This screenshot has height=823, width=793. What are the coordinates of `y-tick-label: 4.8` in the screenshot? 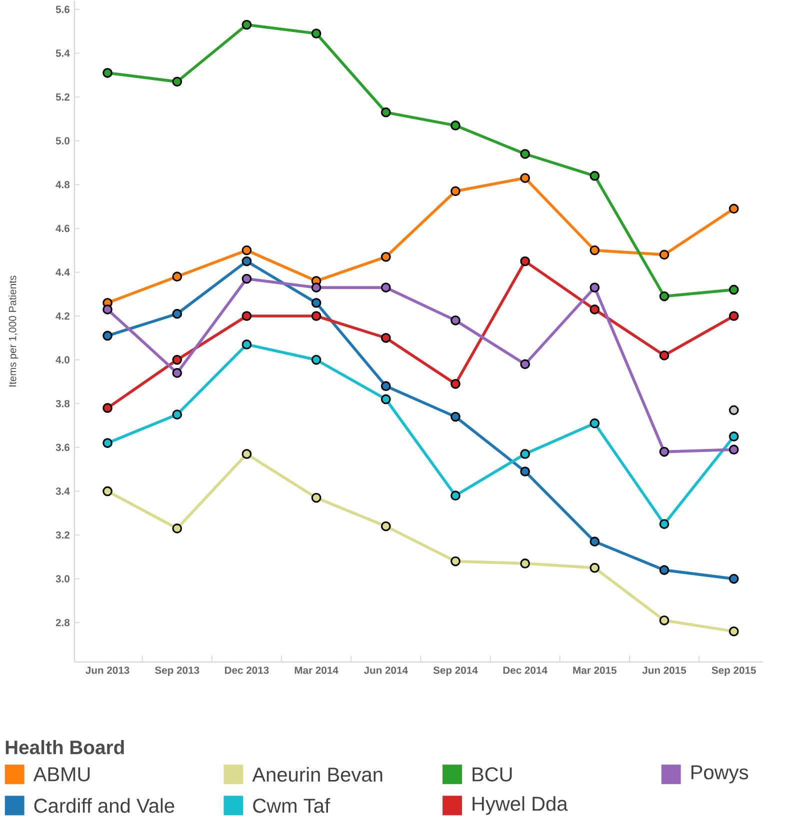 It's located at (63, 184).